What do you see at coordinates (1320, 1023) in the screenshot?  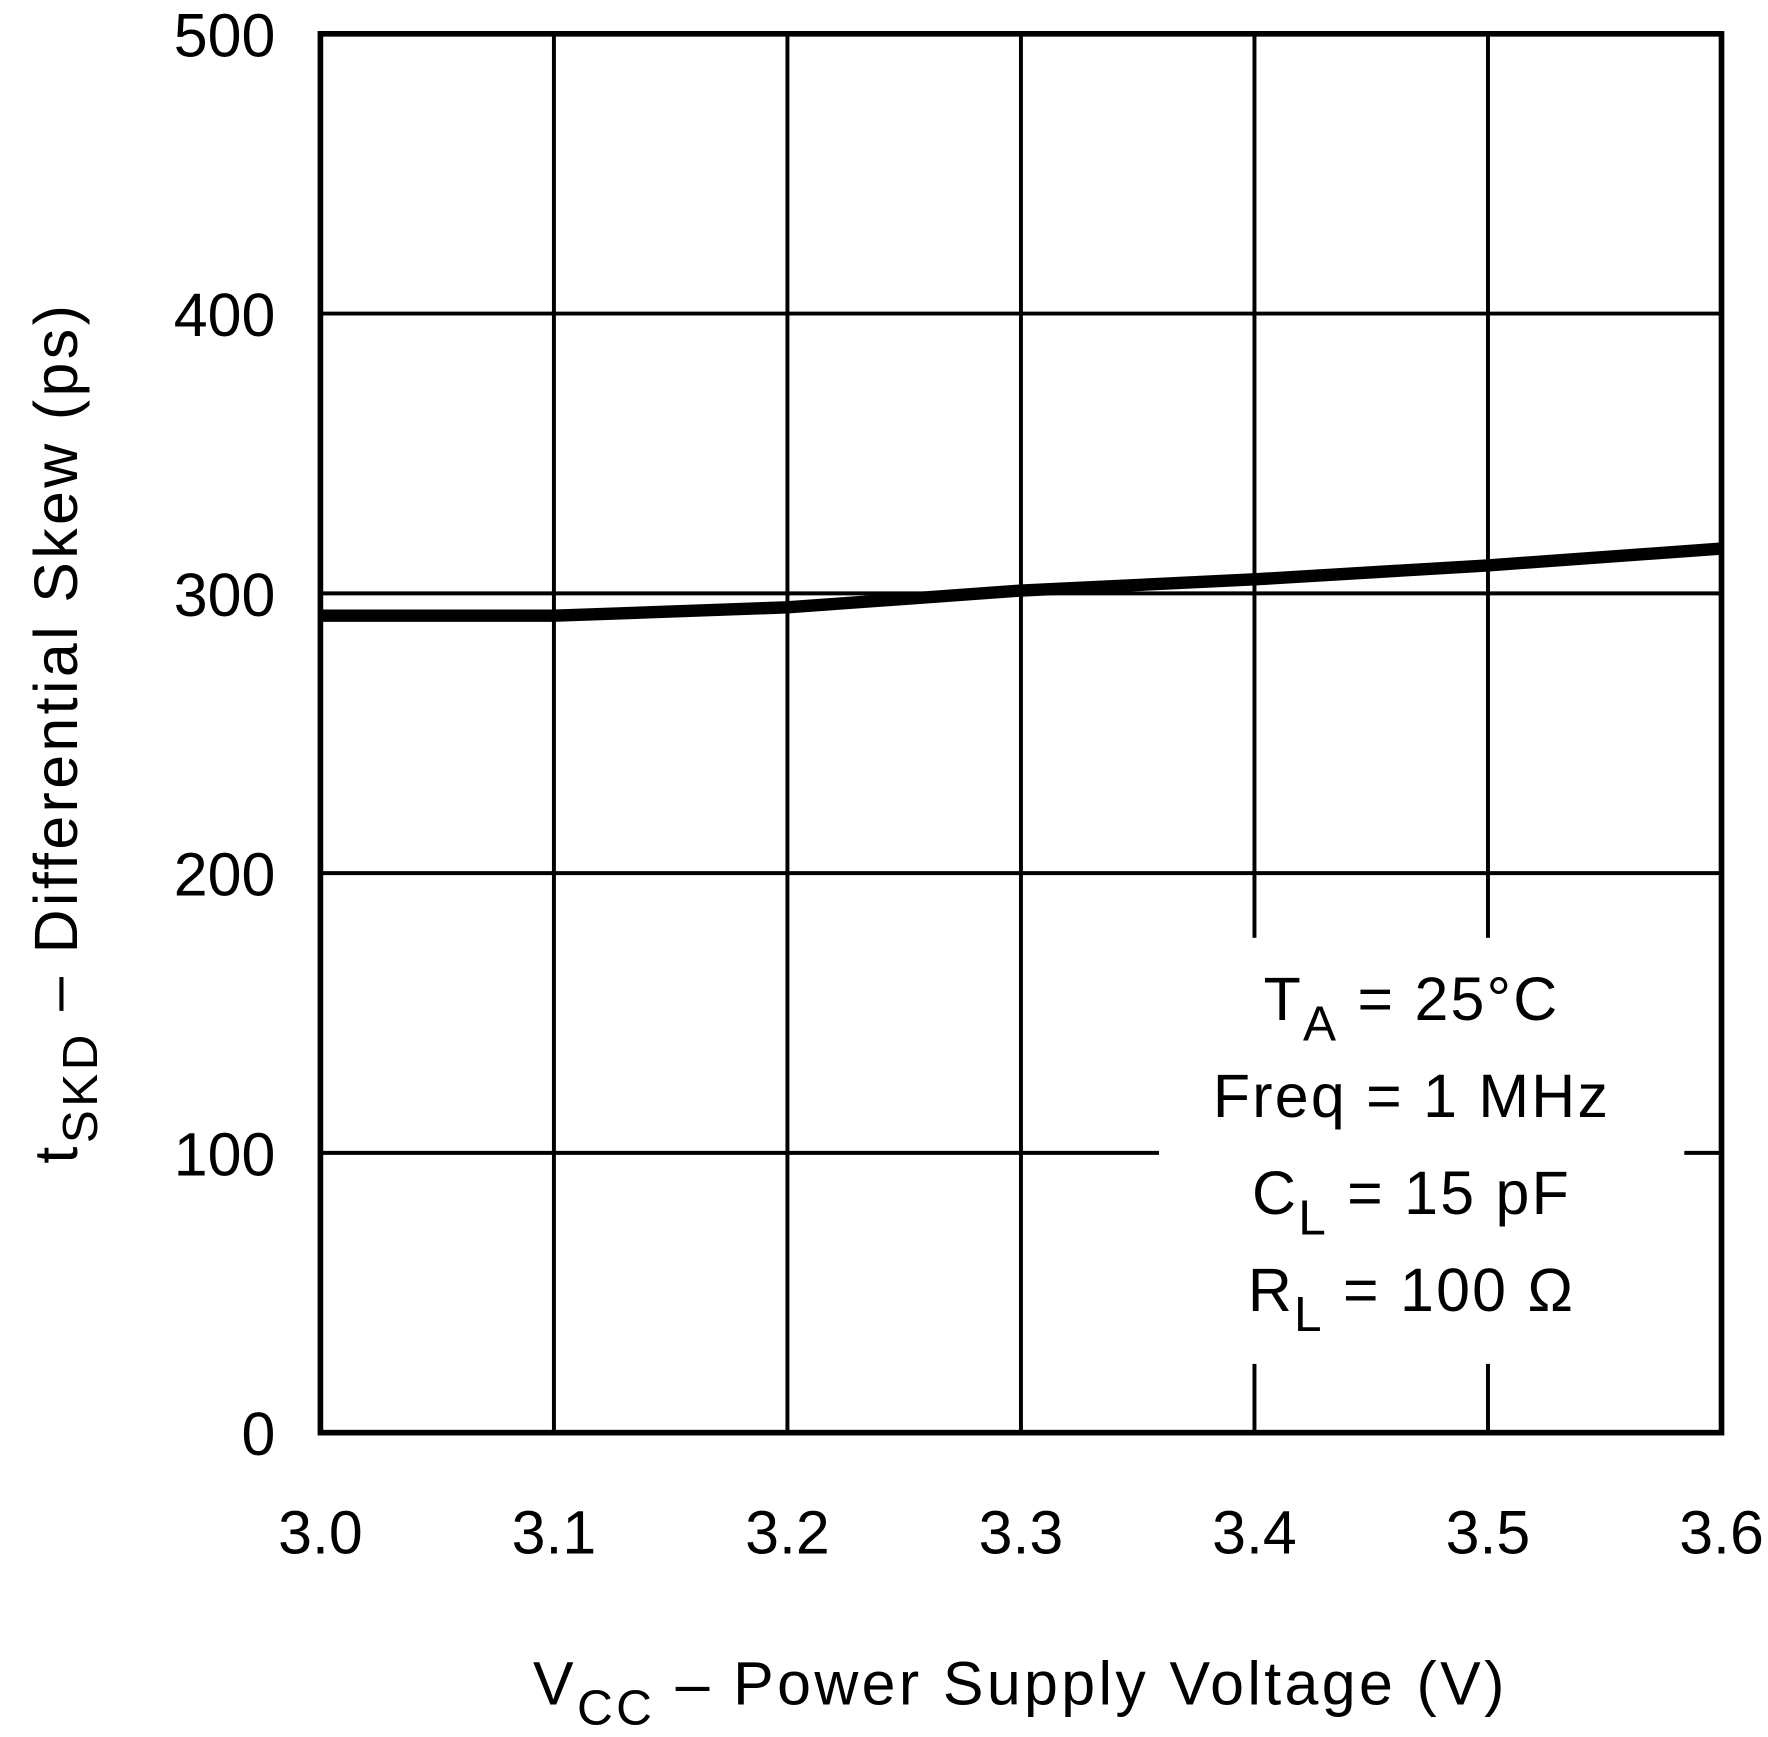 I see `label-subscript: A` at bounding box center [1320, 1023].